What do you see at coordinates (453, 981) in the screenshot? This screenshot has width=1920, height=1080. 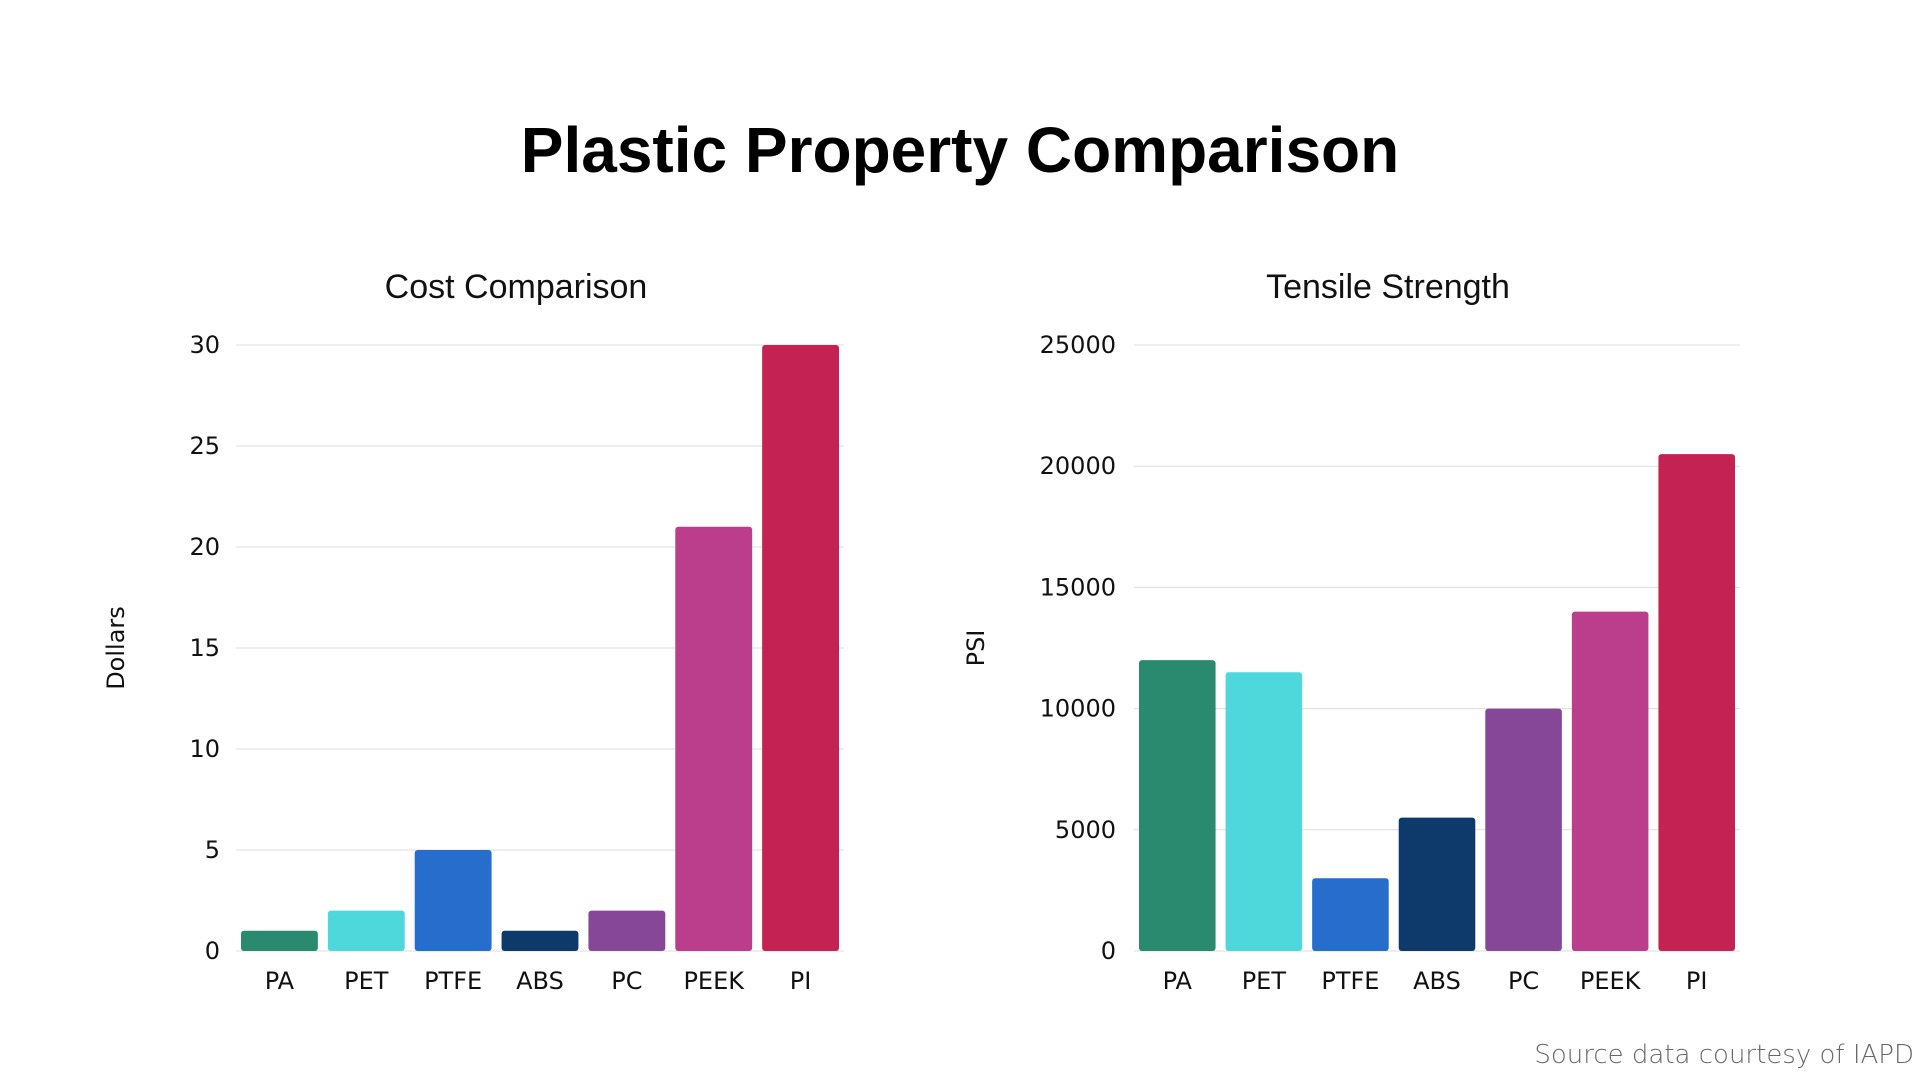 I see `chart-1-xtick-label: PTFE` at bounding box center [453, 981].